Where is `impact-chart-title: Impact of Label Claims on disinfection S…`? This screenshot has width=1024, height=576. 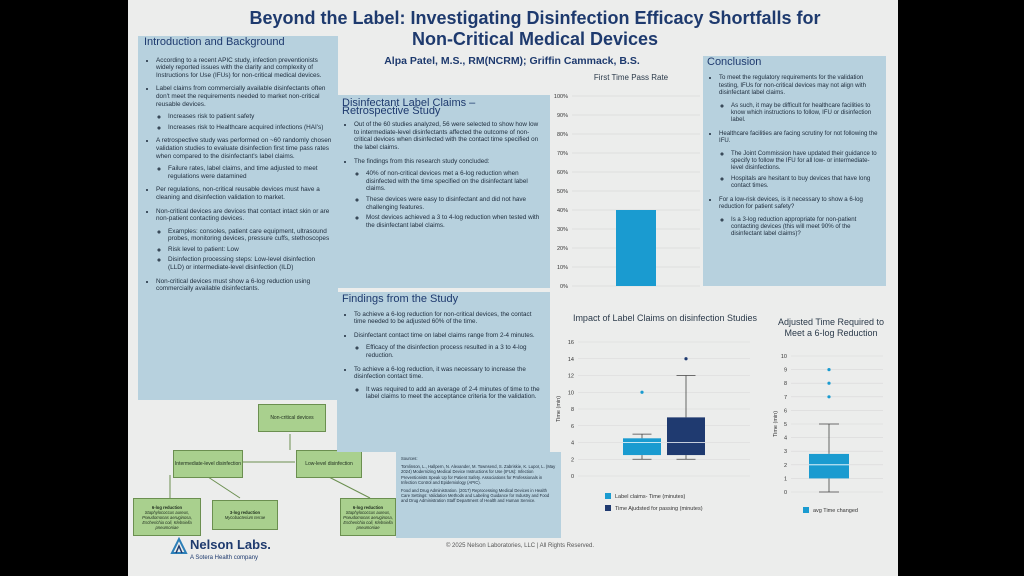 impact-chart-title: Impact of Label Claims on disinfection S… is located at coordinates (665, 318).